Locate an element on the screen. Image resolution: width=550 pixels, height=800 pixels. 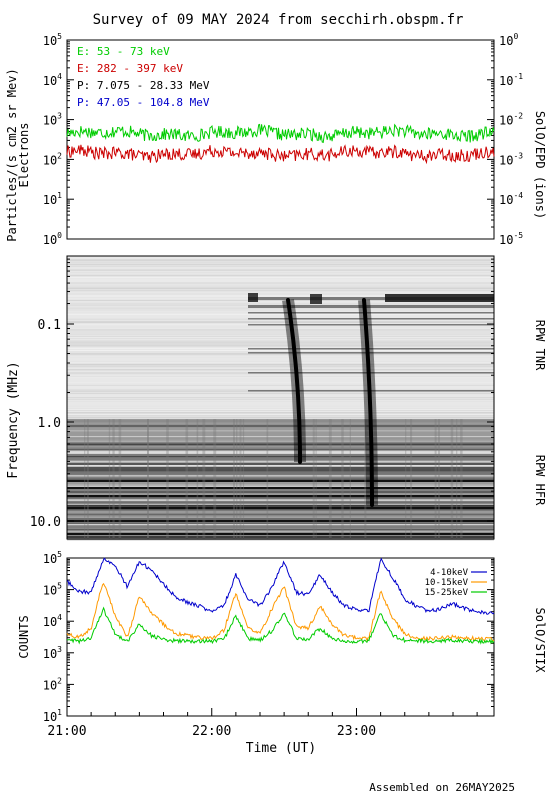
stix-y-tick-label: 10¹ is located at coordinates (52, 716).